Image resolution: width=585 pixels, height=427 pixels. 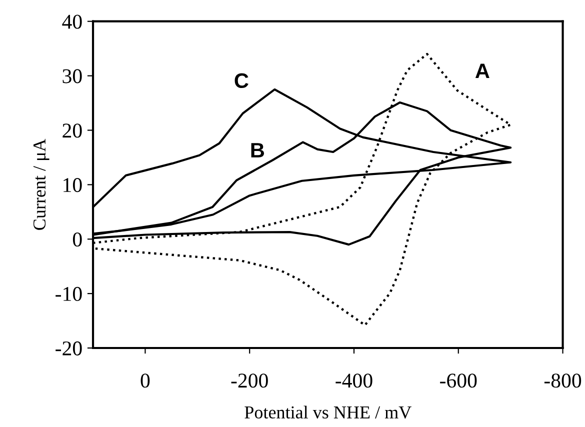 What do you see at coordinates (354, 381) in the screenshot?
I see `x-tick-label: -400` at bounding box center [354, 381].